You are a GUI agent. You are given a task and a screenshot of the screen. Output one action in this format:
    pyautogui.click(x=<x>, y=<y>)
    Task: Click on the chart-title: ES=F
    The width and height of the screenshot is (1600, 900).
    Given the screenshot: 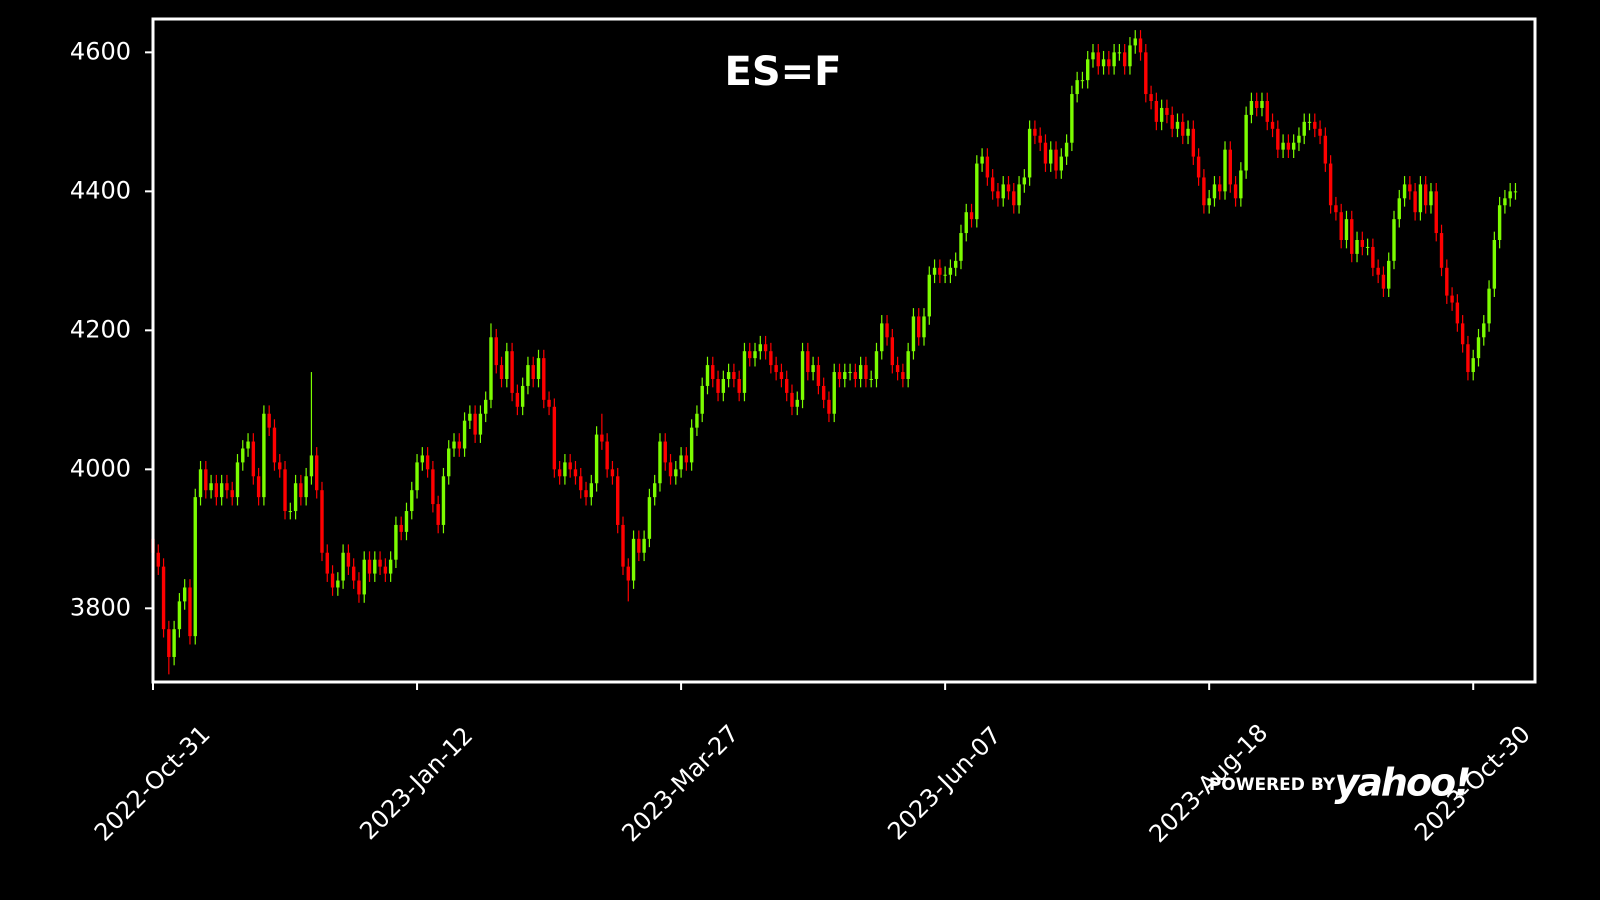 What is the action you would take?
    pyautogui.click(x=783, y=72)
    